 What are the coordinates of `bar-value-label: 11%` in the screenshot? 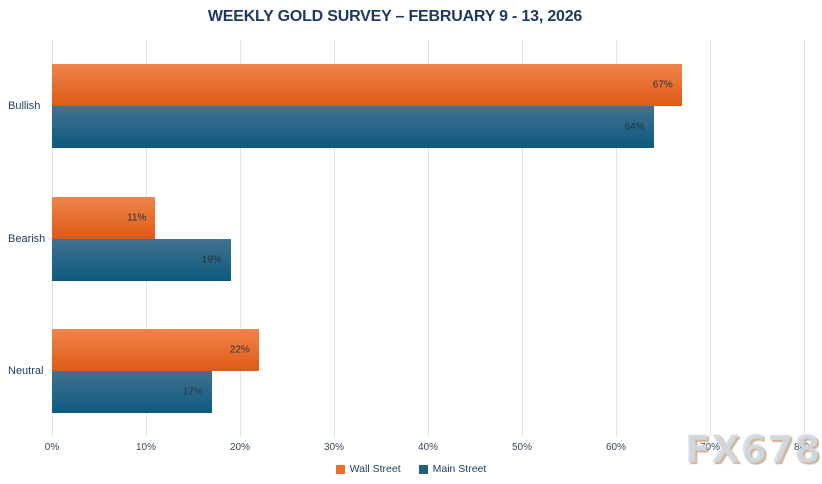 It's located at (137, 217).